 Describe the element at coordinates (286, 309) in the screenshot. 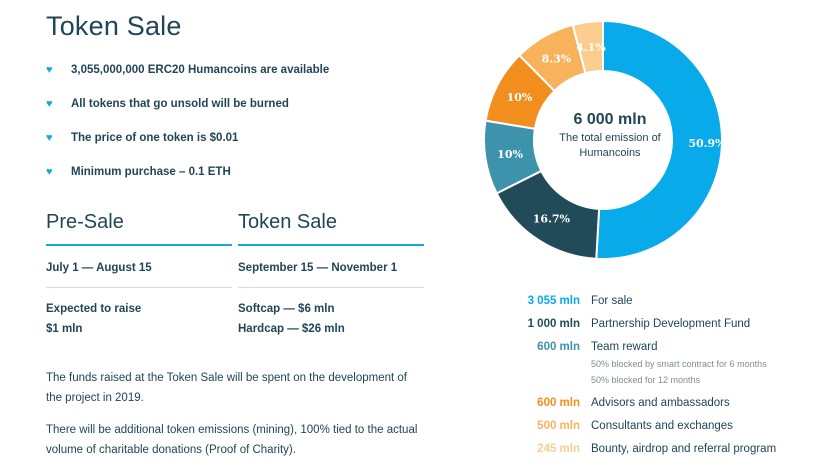

I see `softcap-line: Softcap — $6 mln` at that location.